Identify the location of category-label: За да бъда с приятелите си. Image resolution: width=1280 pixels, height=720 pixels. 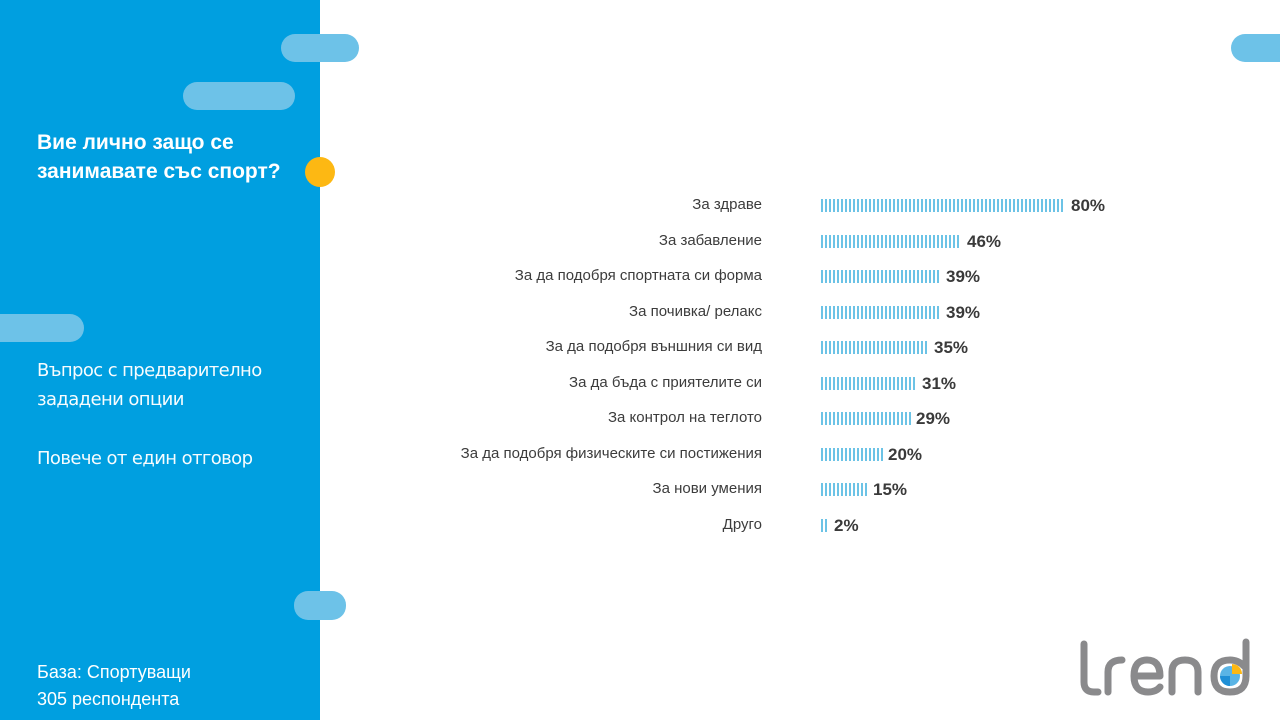
(665, 382).